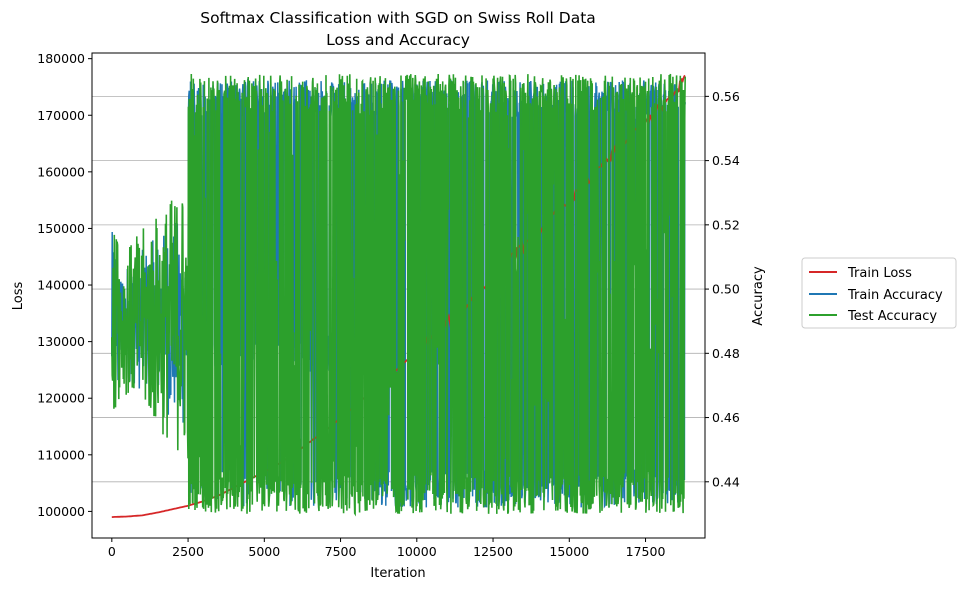 The height and width of the screenshot is (590, 965). I want to click on x-tick-label: 10000, so click(417, 551).